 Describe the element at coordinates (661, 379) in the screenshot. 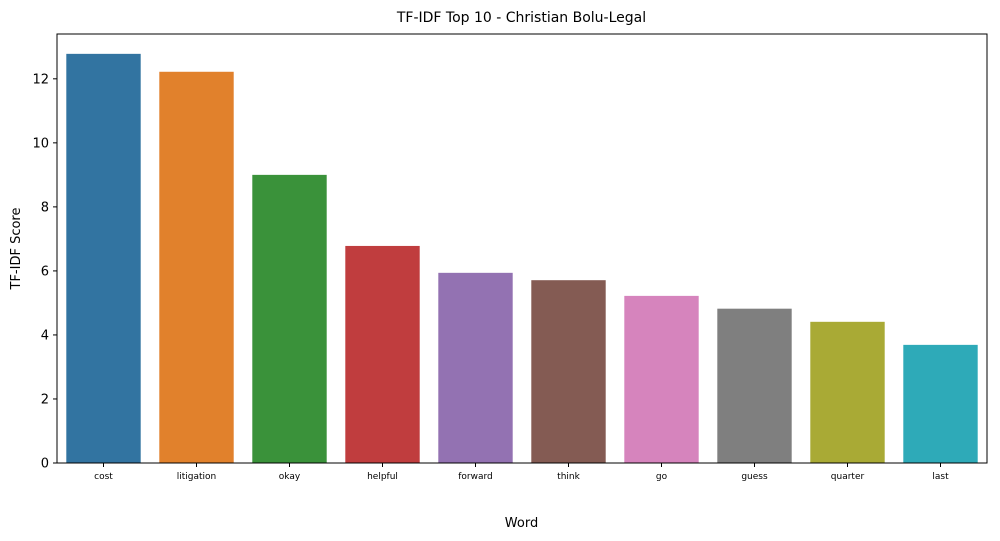

I see `bar-go` at that location.